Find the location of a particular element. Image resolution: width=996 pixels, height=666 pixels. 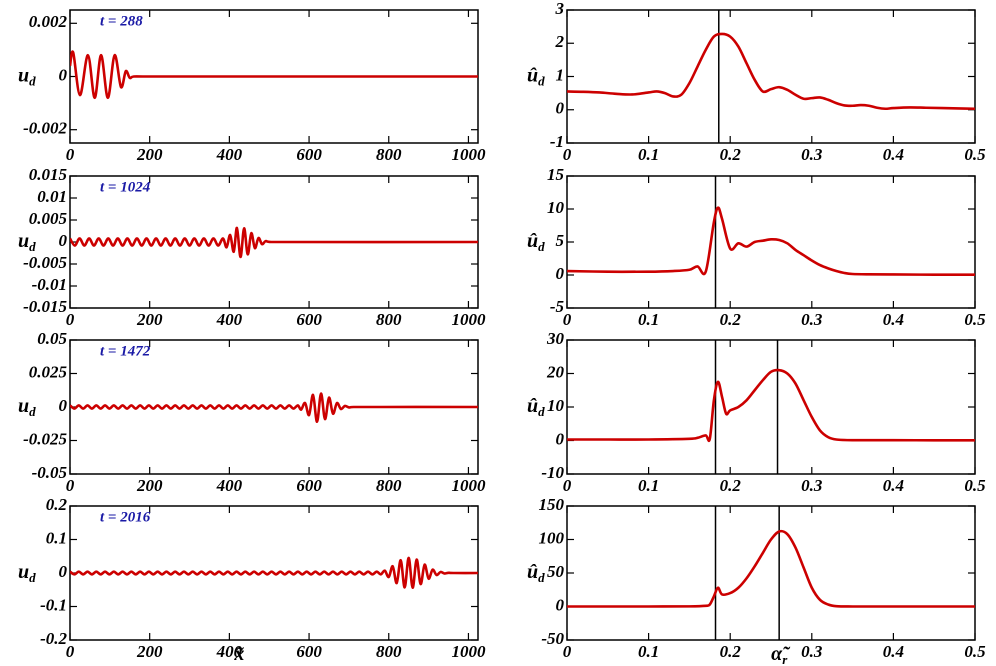

y-tick-label: 0.1 is located at coordinates (56, 537).